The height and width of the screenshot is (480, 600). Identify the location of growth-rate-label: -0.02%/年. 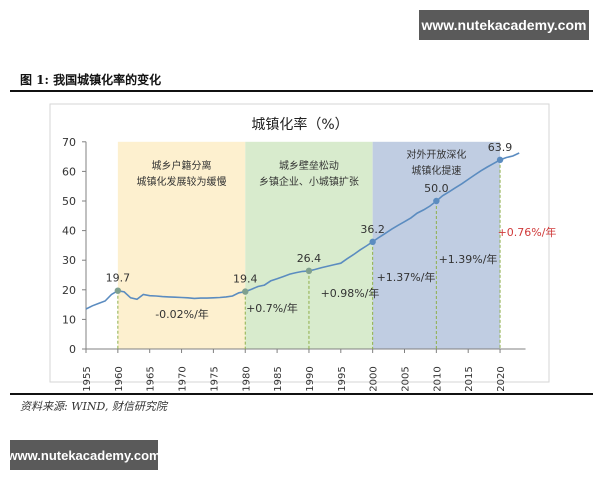
(182, 314).